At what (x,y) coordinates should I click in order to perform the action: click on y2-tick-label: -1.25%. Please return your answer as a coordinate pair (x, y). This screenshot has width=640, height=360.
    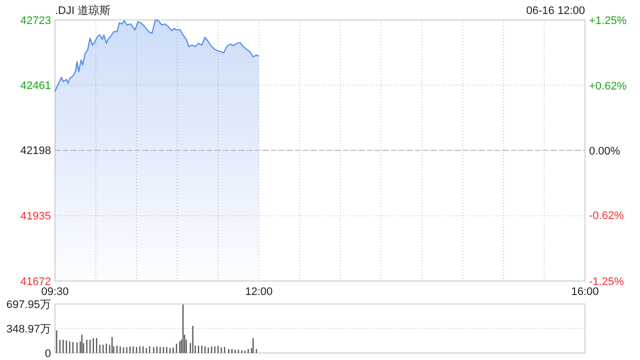
    Looking at the image, I should click on (606, 282).